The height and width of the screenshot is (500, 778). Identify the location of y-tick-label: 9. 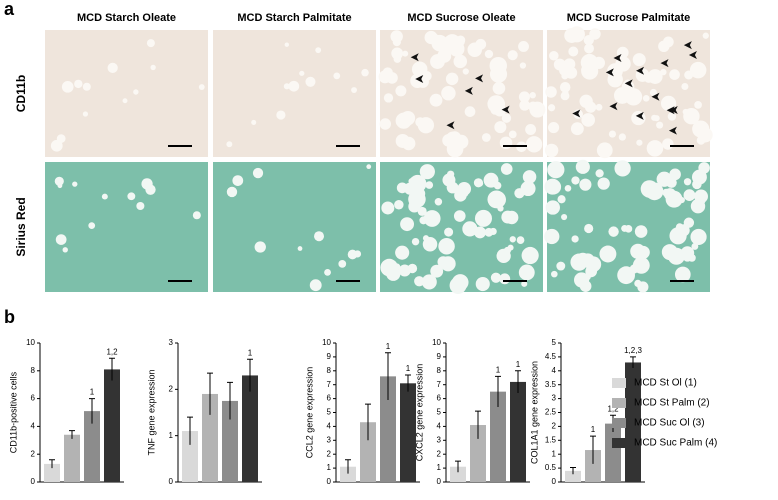
(329, 356).